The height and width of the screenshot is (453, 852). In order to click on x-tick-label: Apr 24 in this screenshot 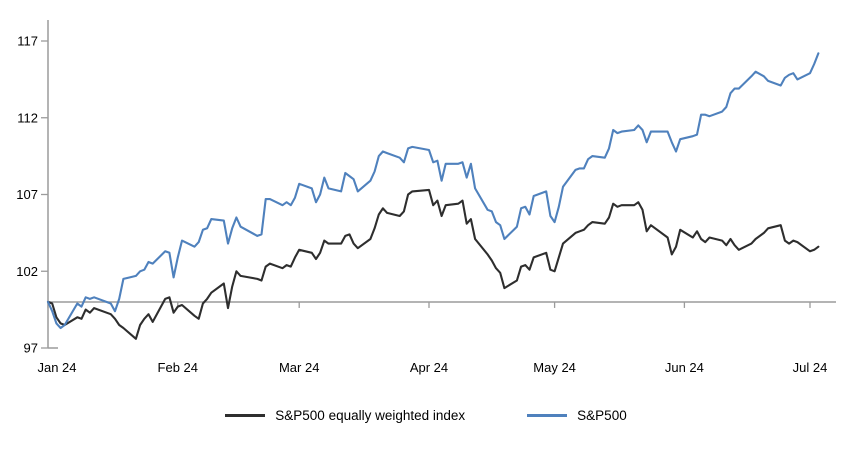, I will do `click(429, 367)`.